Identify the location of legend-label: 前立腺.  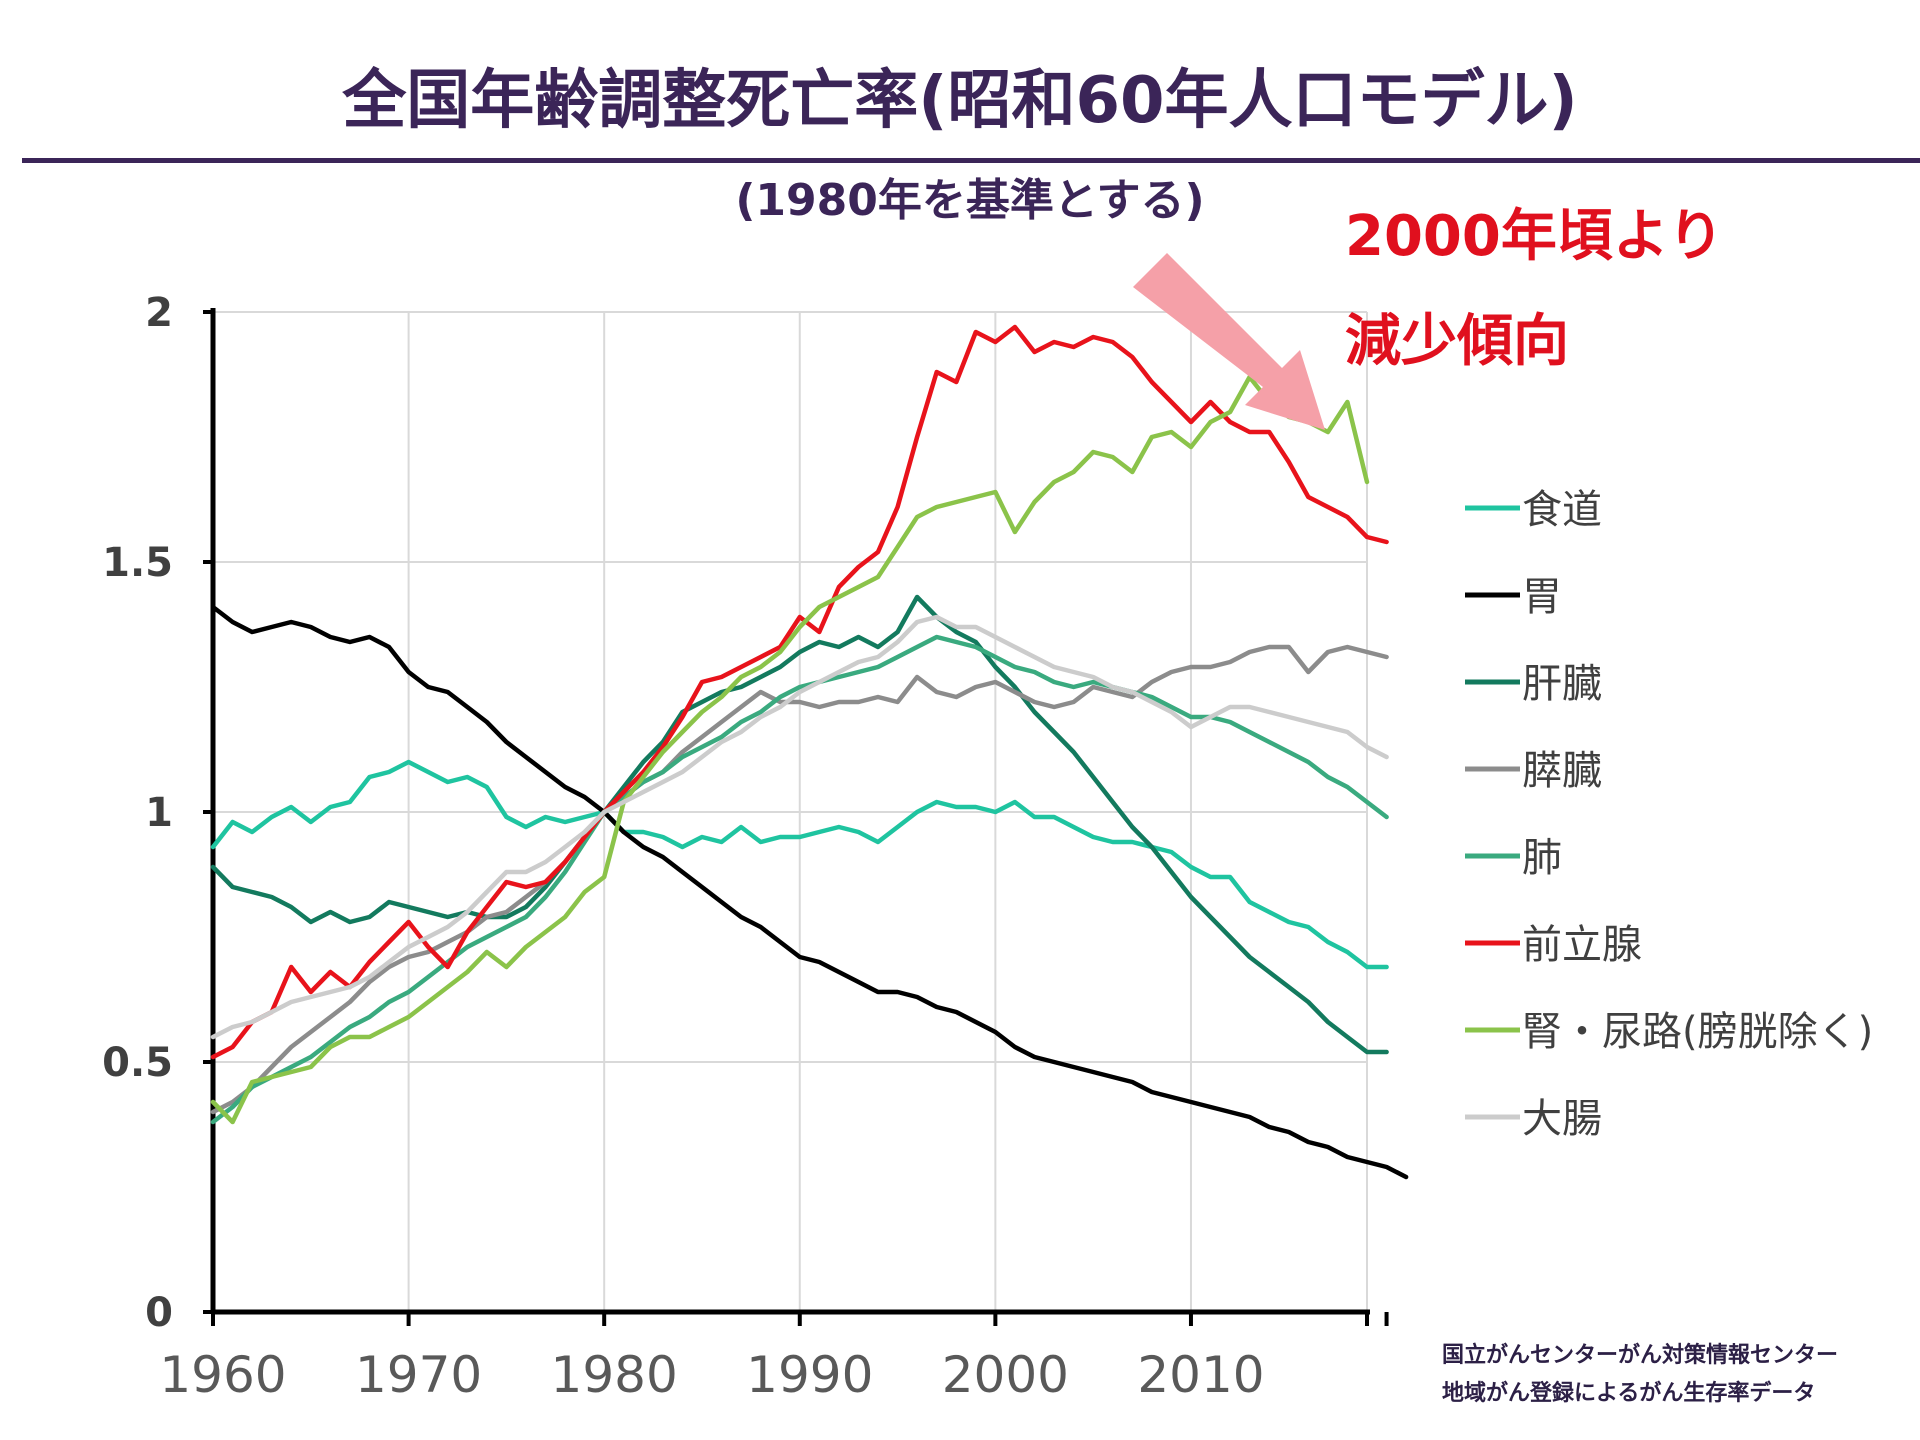
(1582, 945).